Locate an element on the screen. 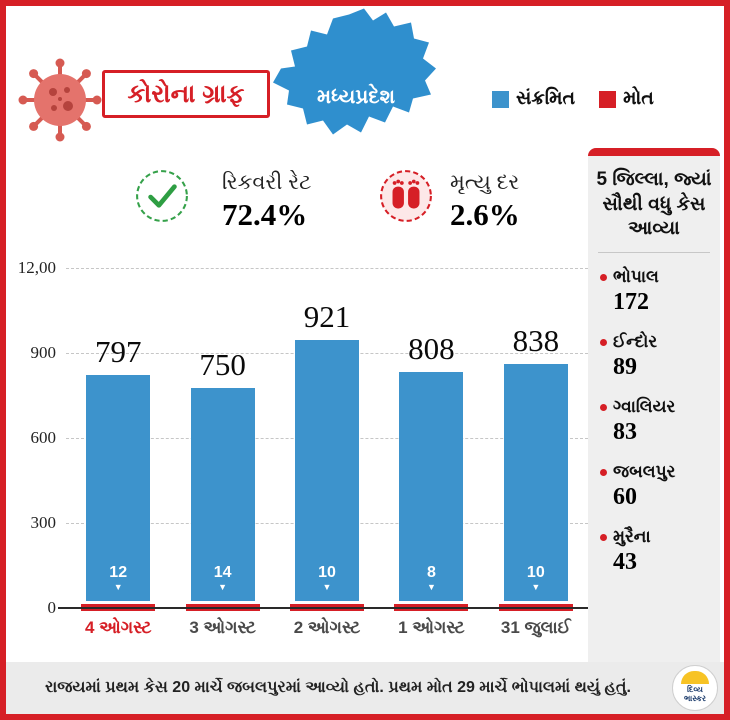  logo-sun-icon is located at coordinates (695, 677).